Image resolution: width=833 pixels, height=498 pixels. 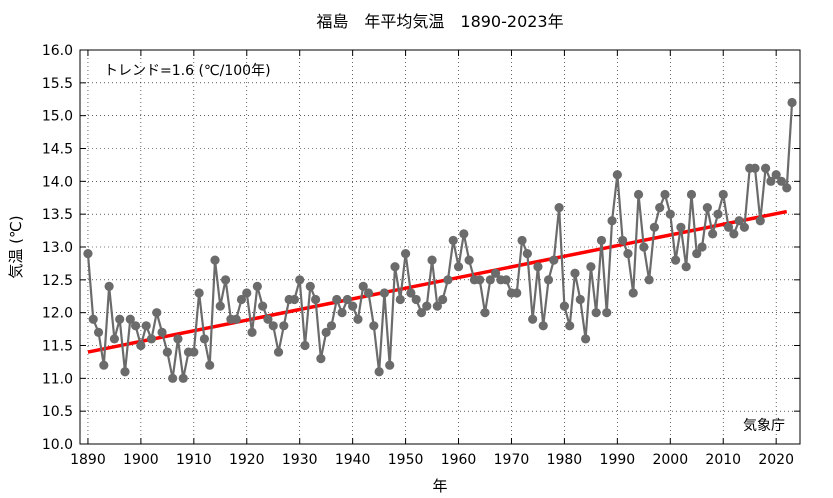 What do you see at coordinates (57, 347) in the screenshot?
I see `y-tick-label: 11.5` at bounding box center [57, 347].